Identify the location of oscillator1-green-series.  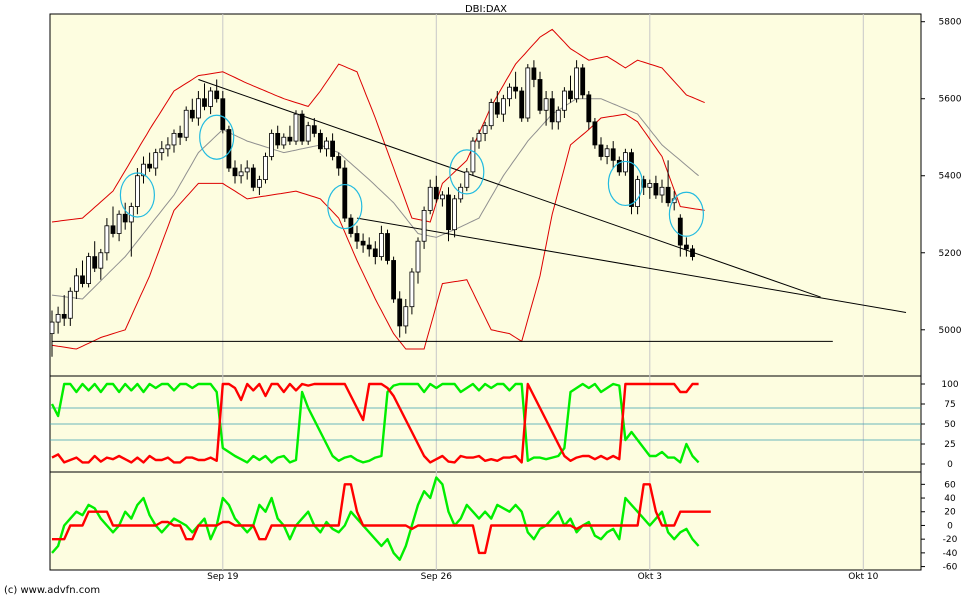
(375, 423).